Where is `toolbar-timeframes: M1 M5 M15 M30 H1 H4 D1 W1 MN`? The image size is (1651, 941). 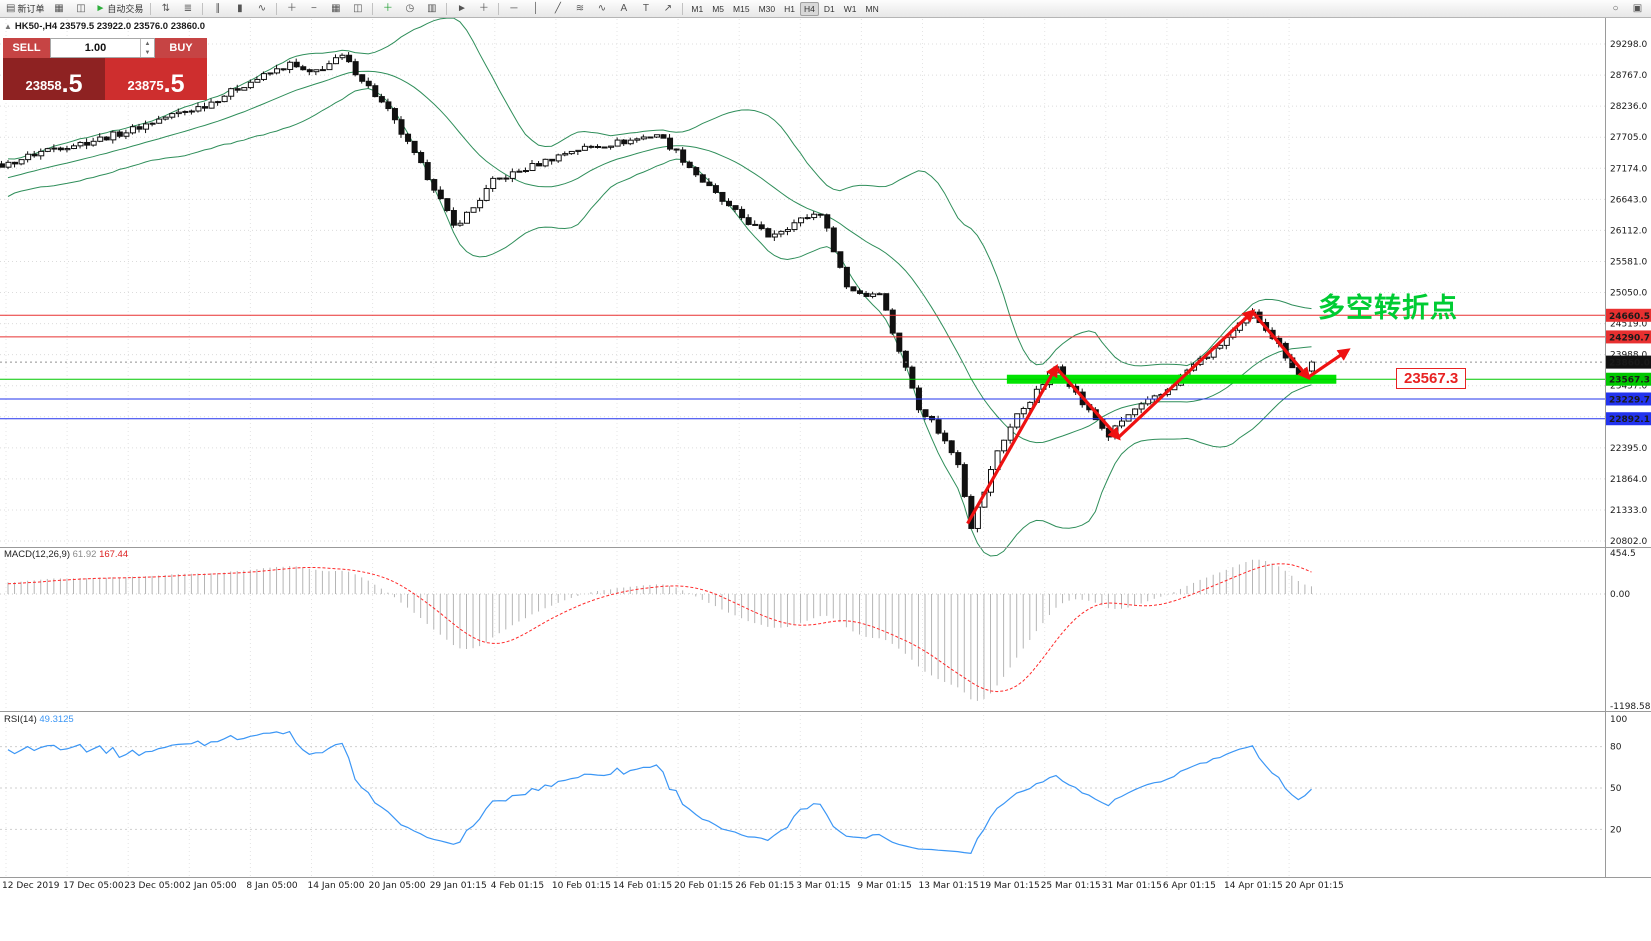
toolbar-timeframes: M1 M5 M15 M30 H1 H4 D1 W1 MN is located at coordinates (784, 8).